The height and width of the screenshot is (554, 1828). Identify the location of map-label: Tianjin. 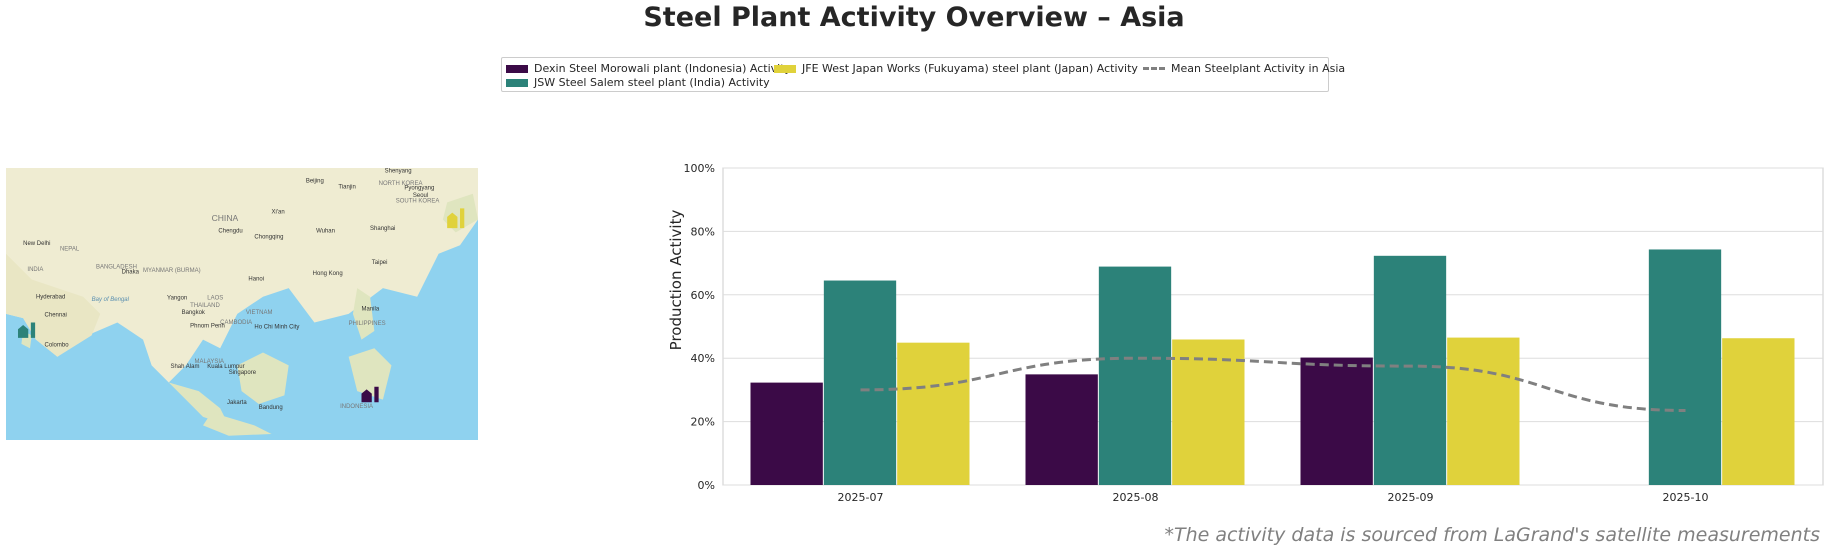
(346, 188).